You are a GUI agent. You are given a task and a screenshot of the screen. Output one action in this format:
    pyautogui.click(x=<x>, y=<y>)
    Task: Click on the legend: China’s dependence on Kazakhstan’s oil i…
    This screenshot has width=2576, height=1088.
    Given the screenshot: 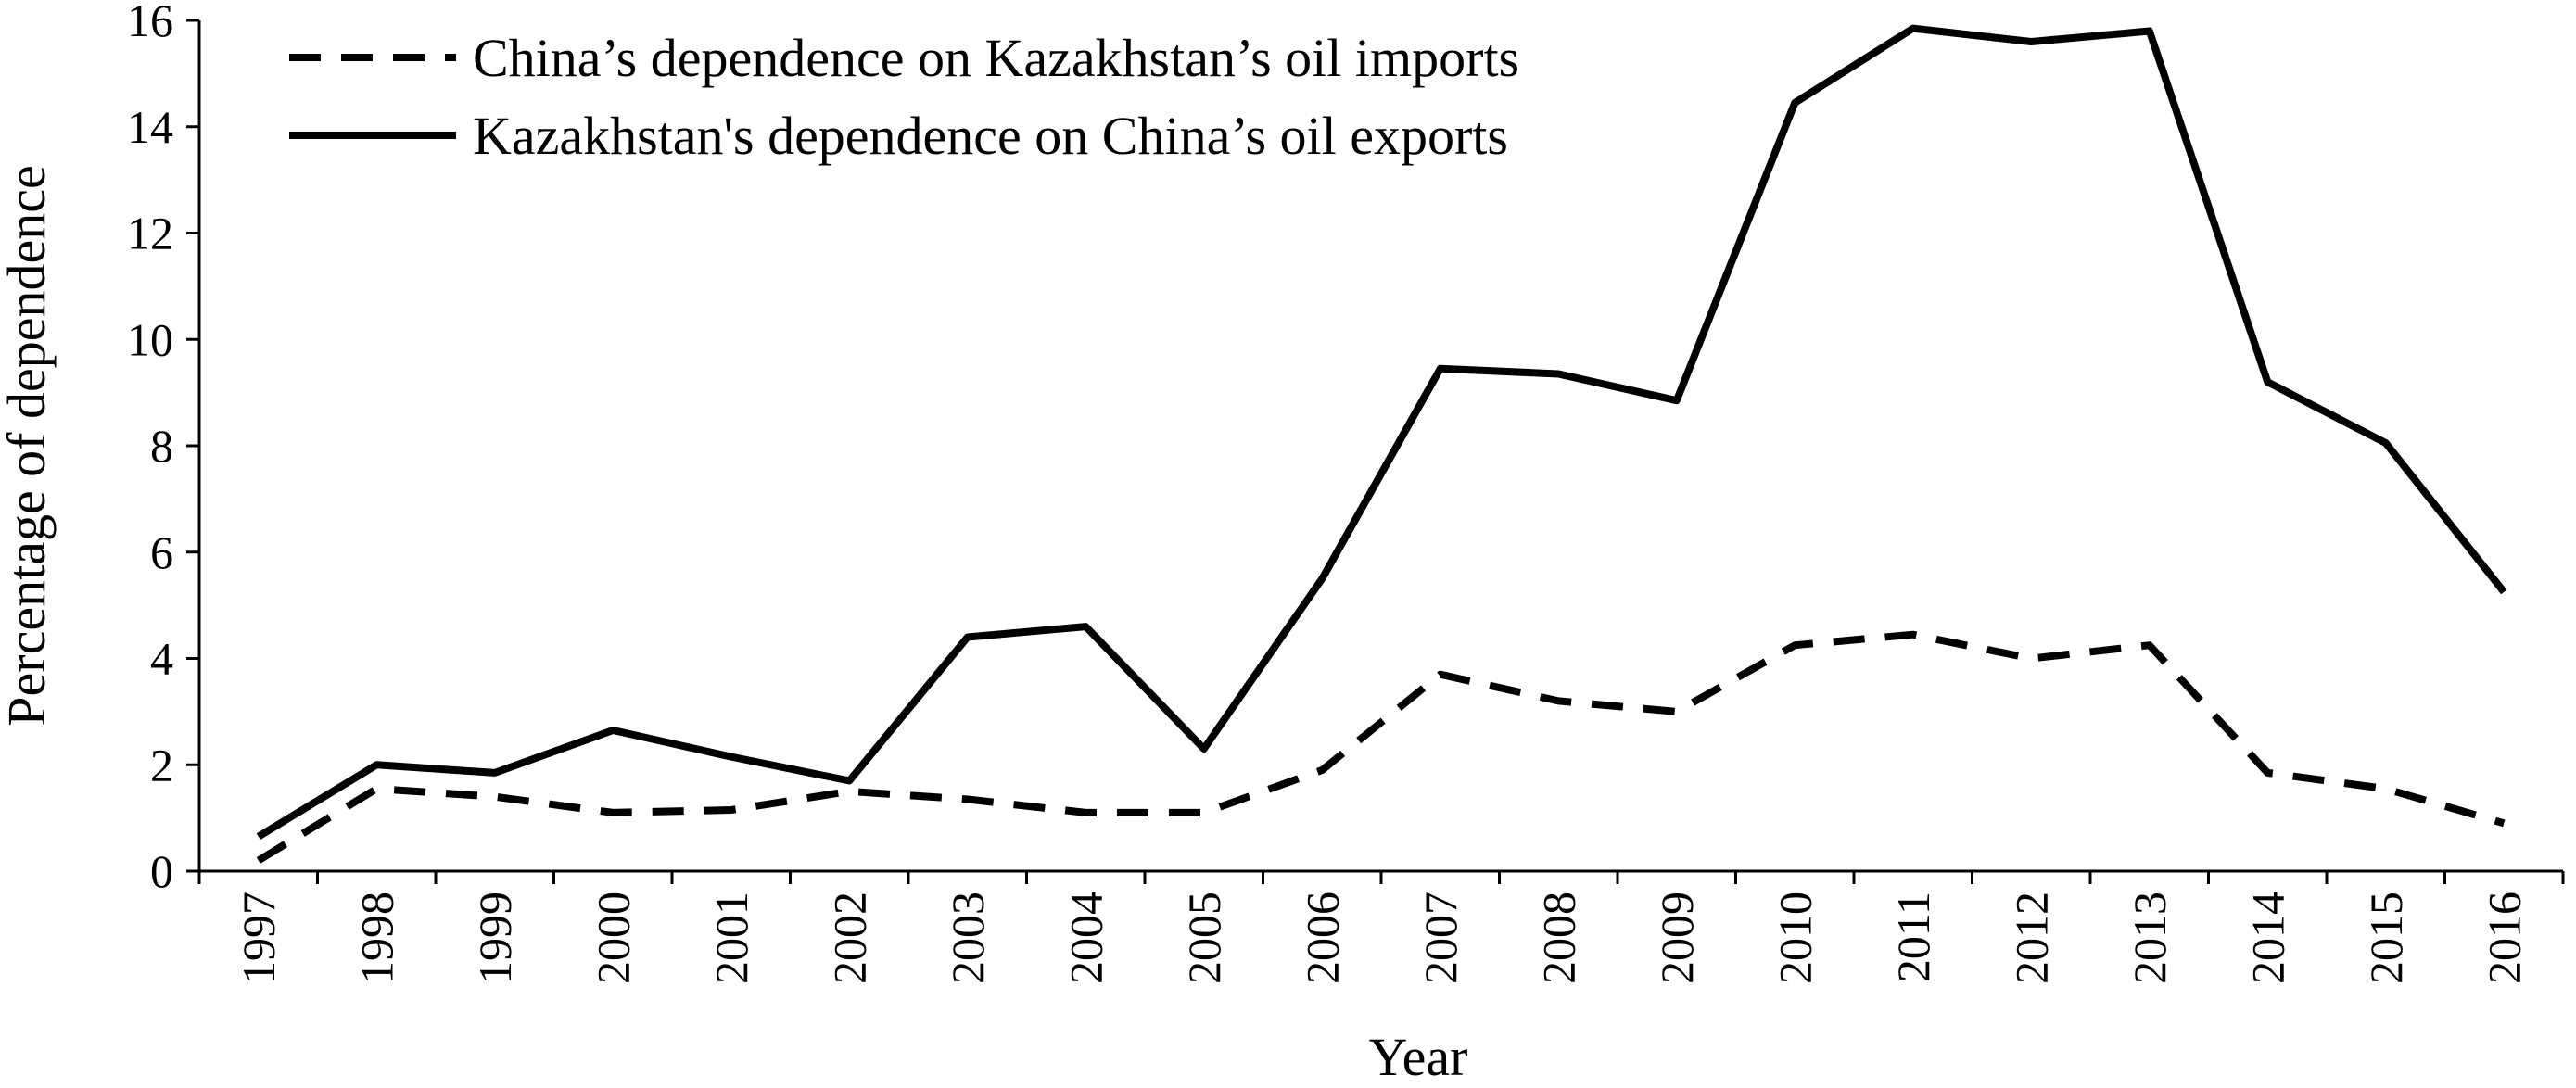 What is the action you would take?
    pyautogui.click(x=904, y=97)
    